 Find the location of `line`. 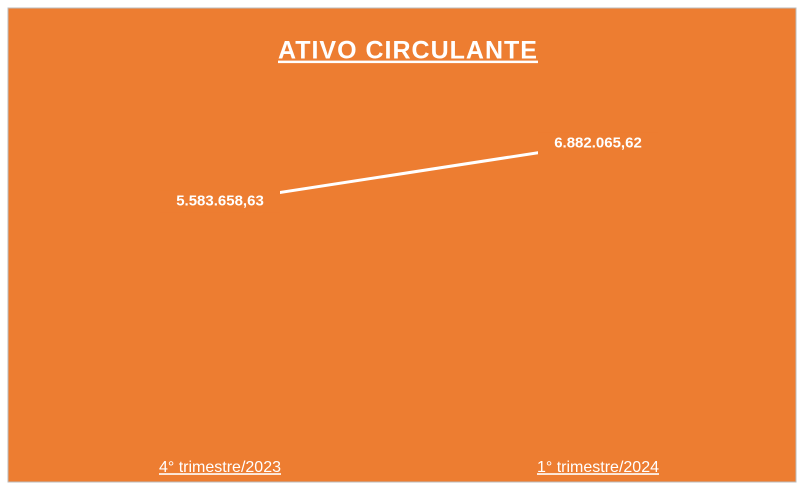

line is located at coordinates (409, 172).